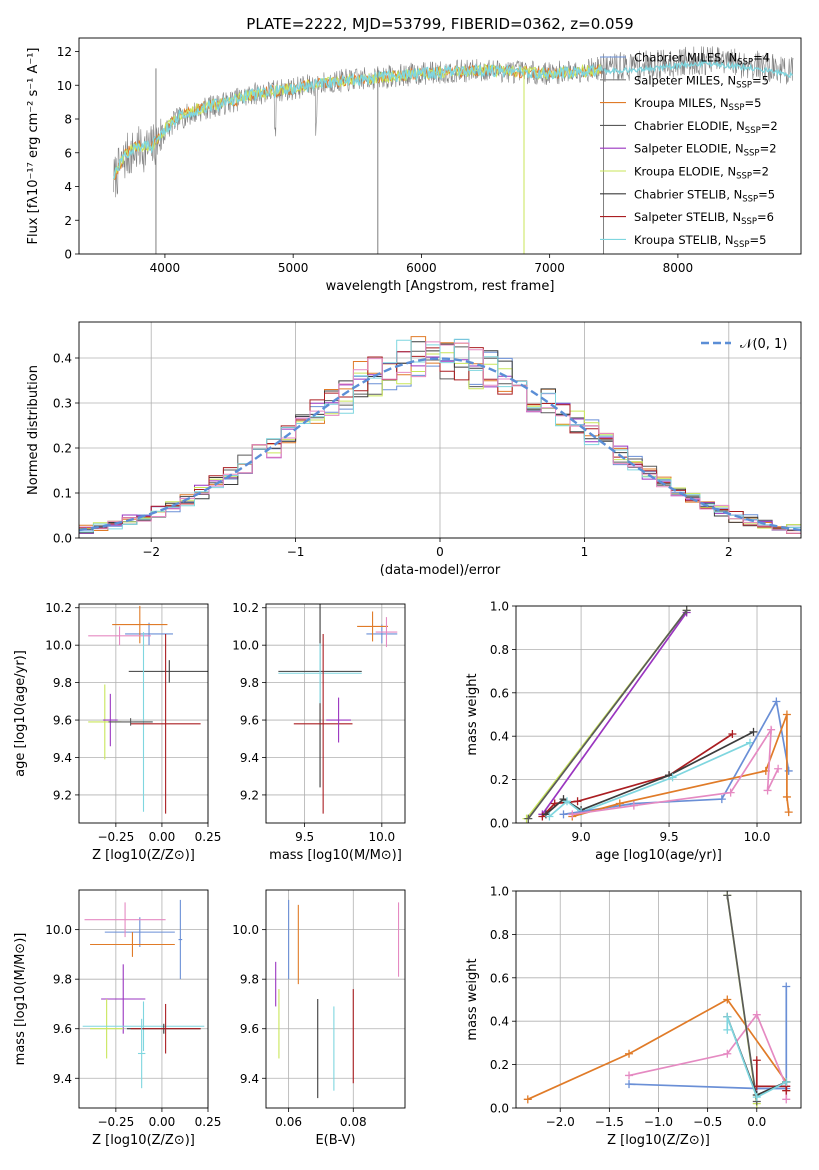  Describe the element at coordinates (705, 150) in the screenshot. I see `legend-label: Salpeter ELODIE, NSSP=2` at that location.